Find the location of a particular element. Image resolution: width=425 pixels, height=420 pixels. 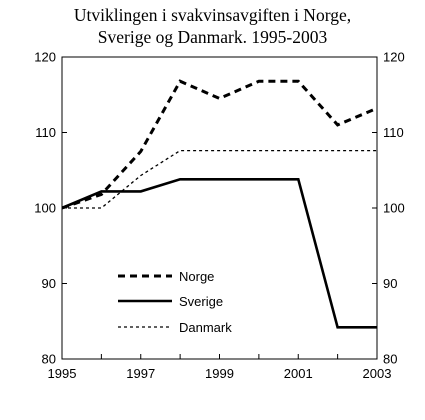

x-tick-label-1997: 1997 is located at coordinates (140, 373).